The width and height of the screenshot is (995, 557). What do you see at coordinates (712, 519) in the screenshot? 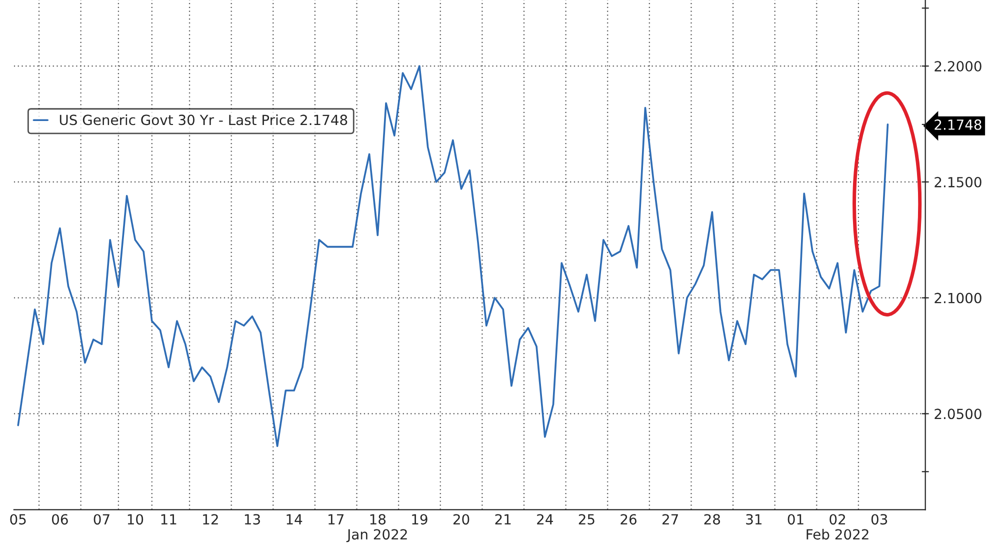
I see `x-tick-label: 28` at bounding box center [712, 519].